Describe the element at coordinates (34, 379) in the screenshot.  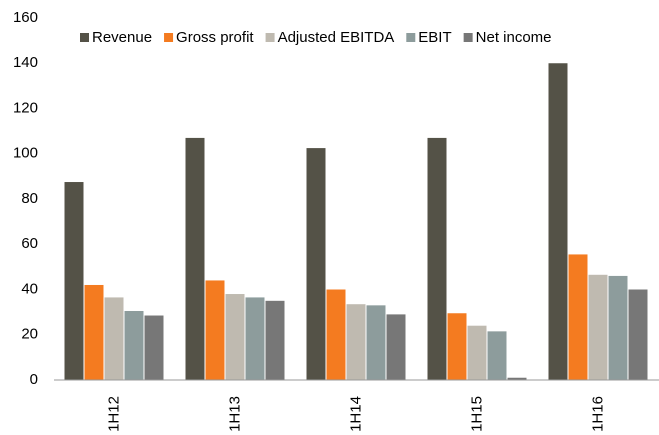
I see `y-tick-label: 0` at that location.